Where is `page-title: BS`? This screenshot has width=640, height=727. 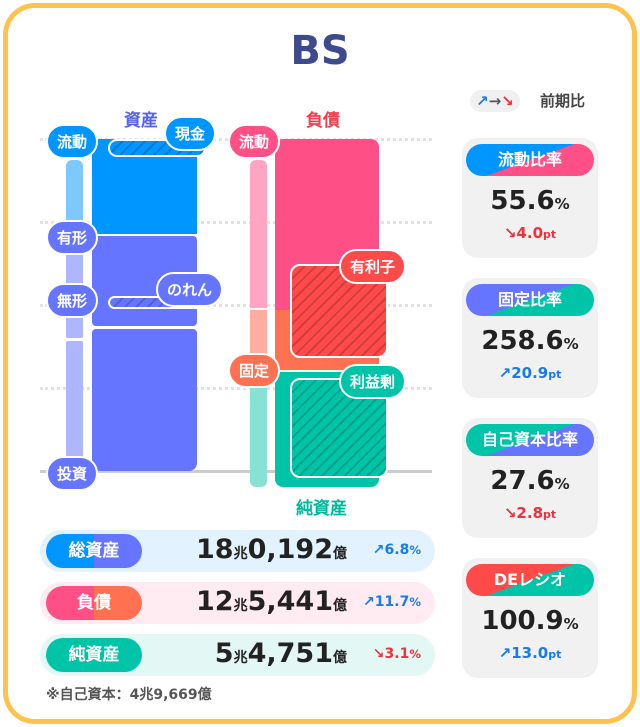
page-title: BS is located at coordinates (320, 51).